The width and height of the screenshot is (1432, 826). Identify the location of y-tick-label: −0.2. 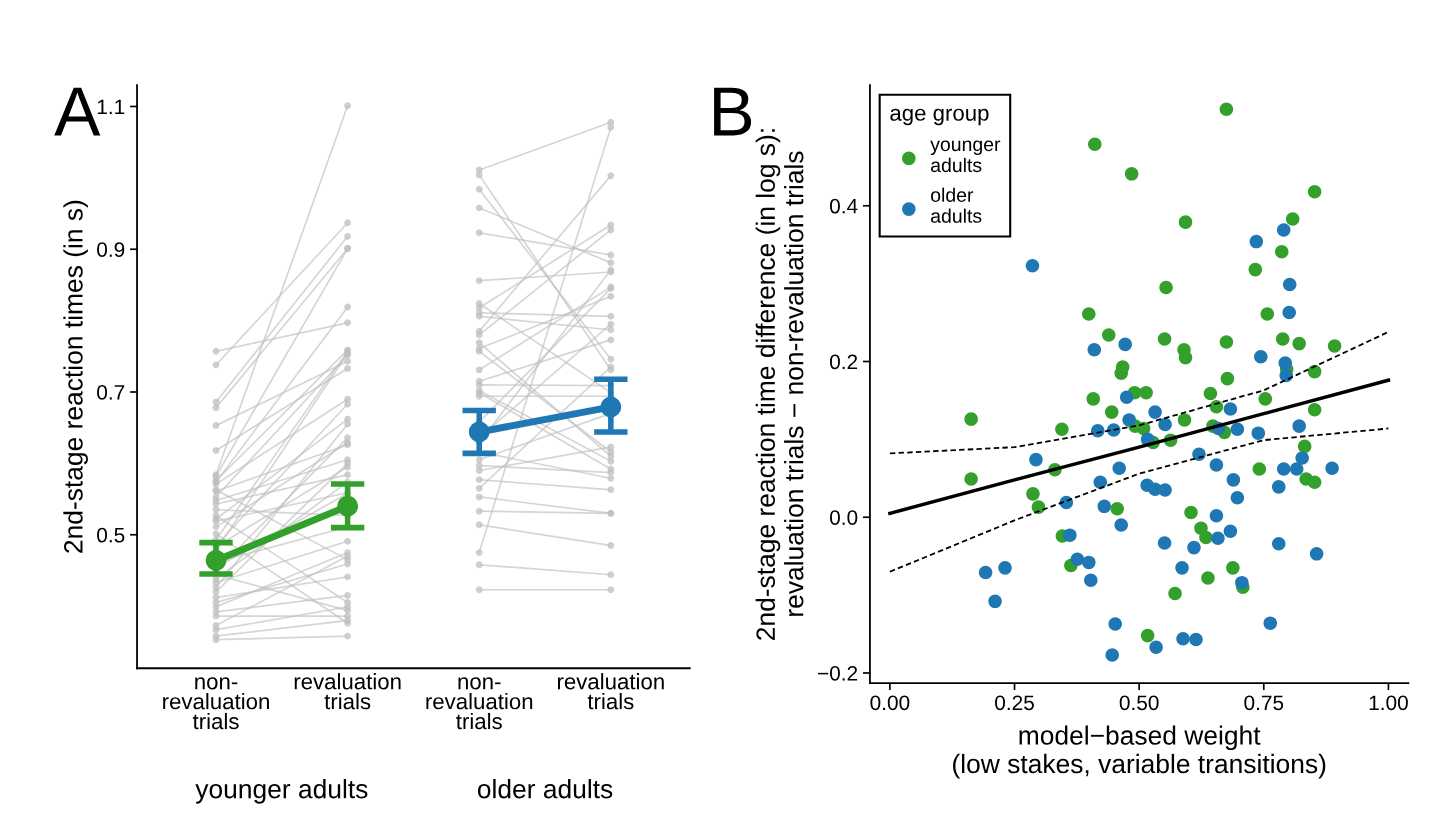
(838, 673).